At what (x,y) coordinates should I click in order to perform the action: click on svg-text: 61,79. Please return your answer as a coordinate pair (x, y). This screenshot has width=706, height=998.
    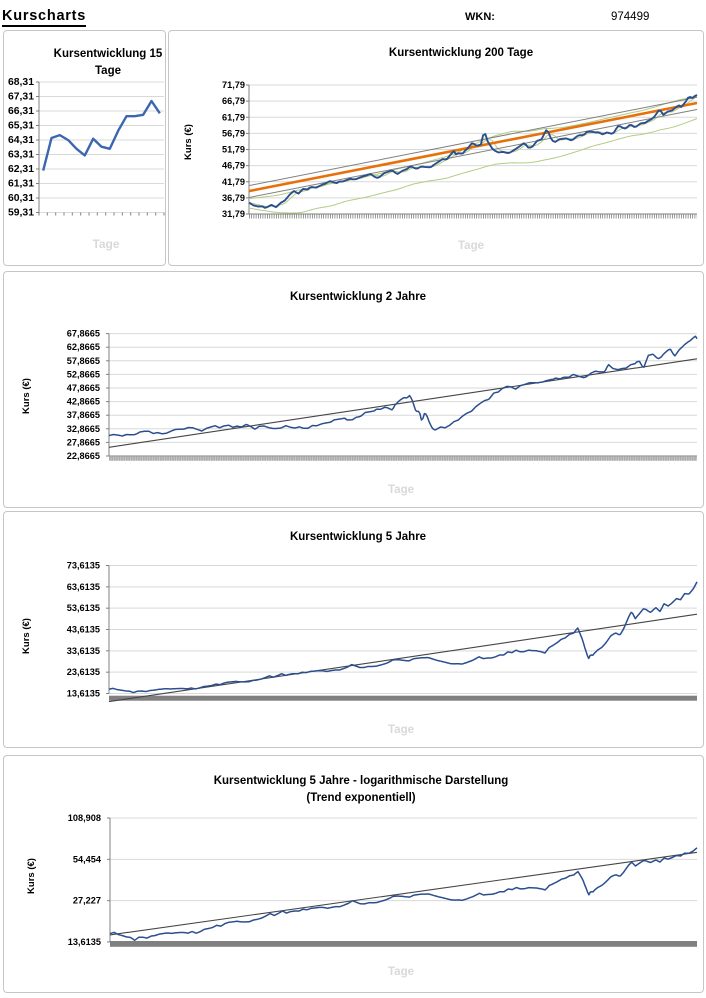
    Looking at the image, I should click on (233, 117).